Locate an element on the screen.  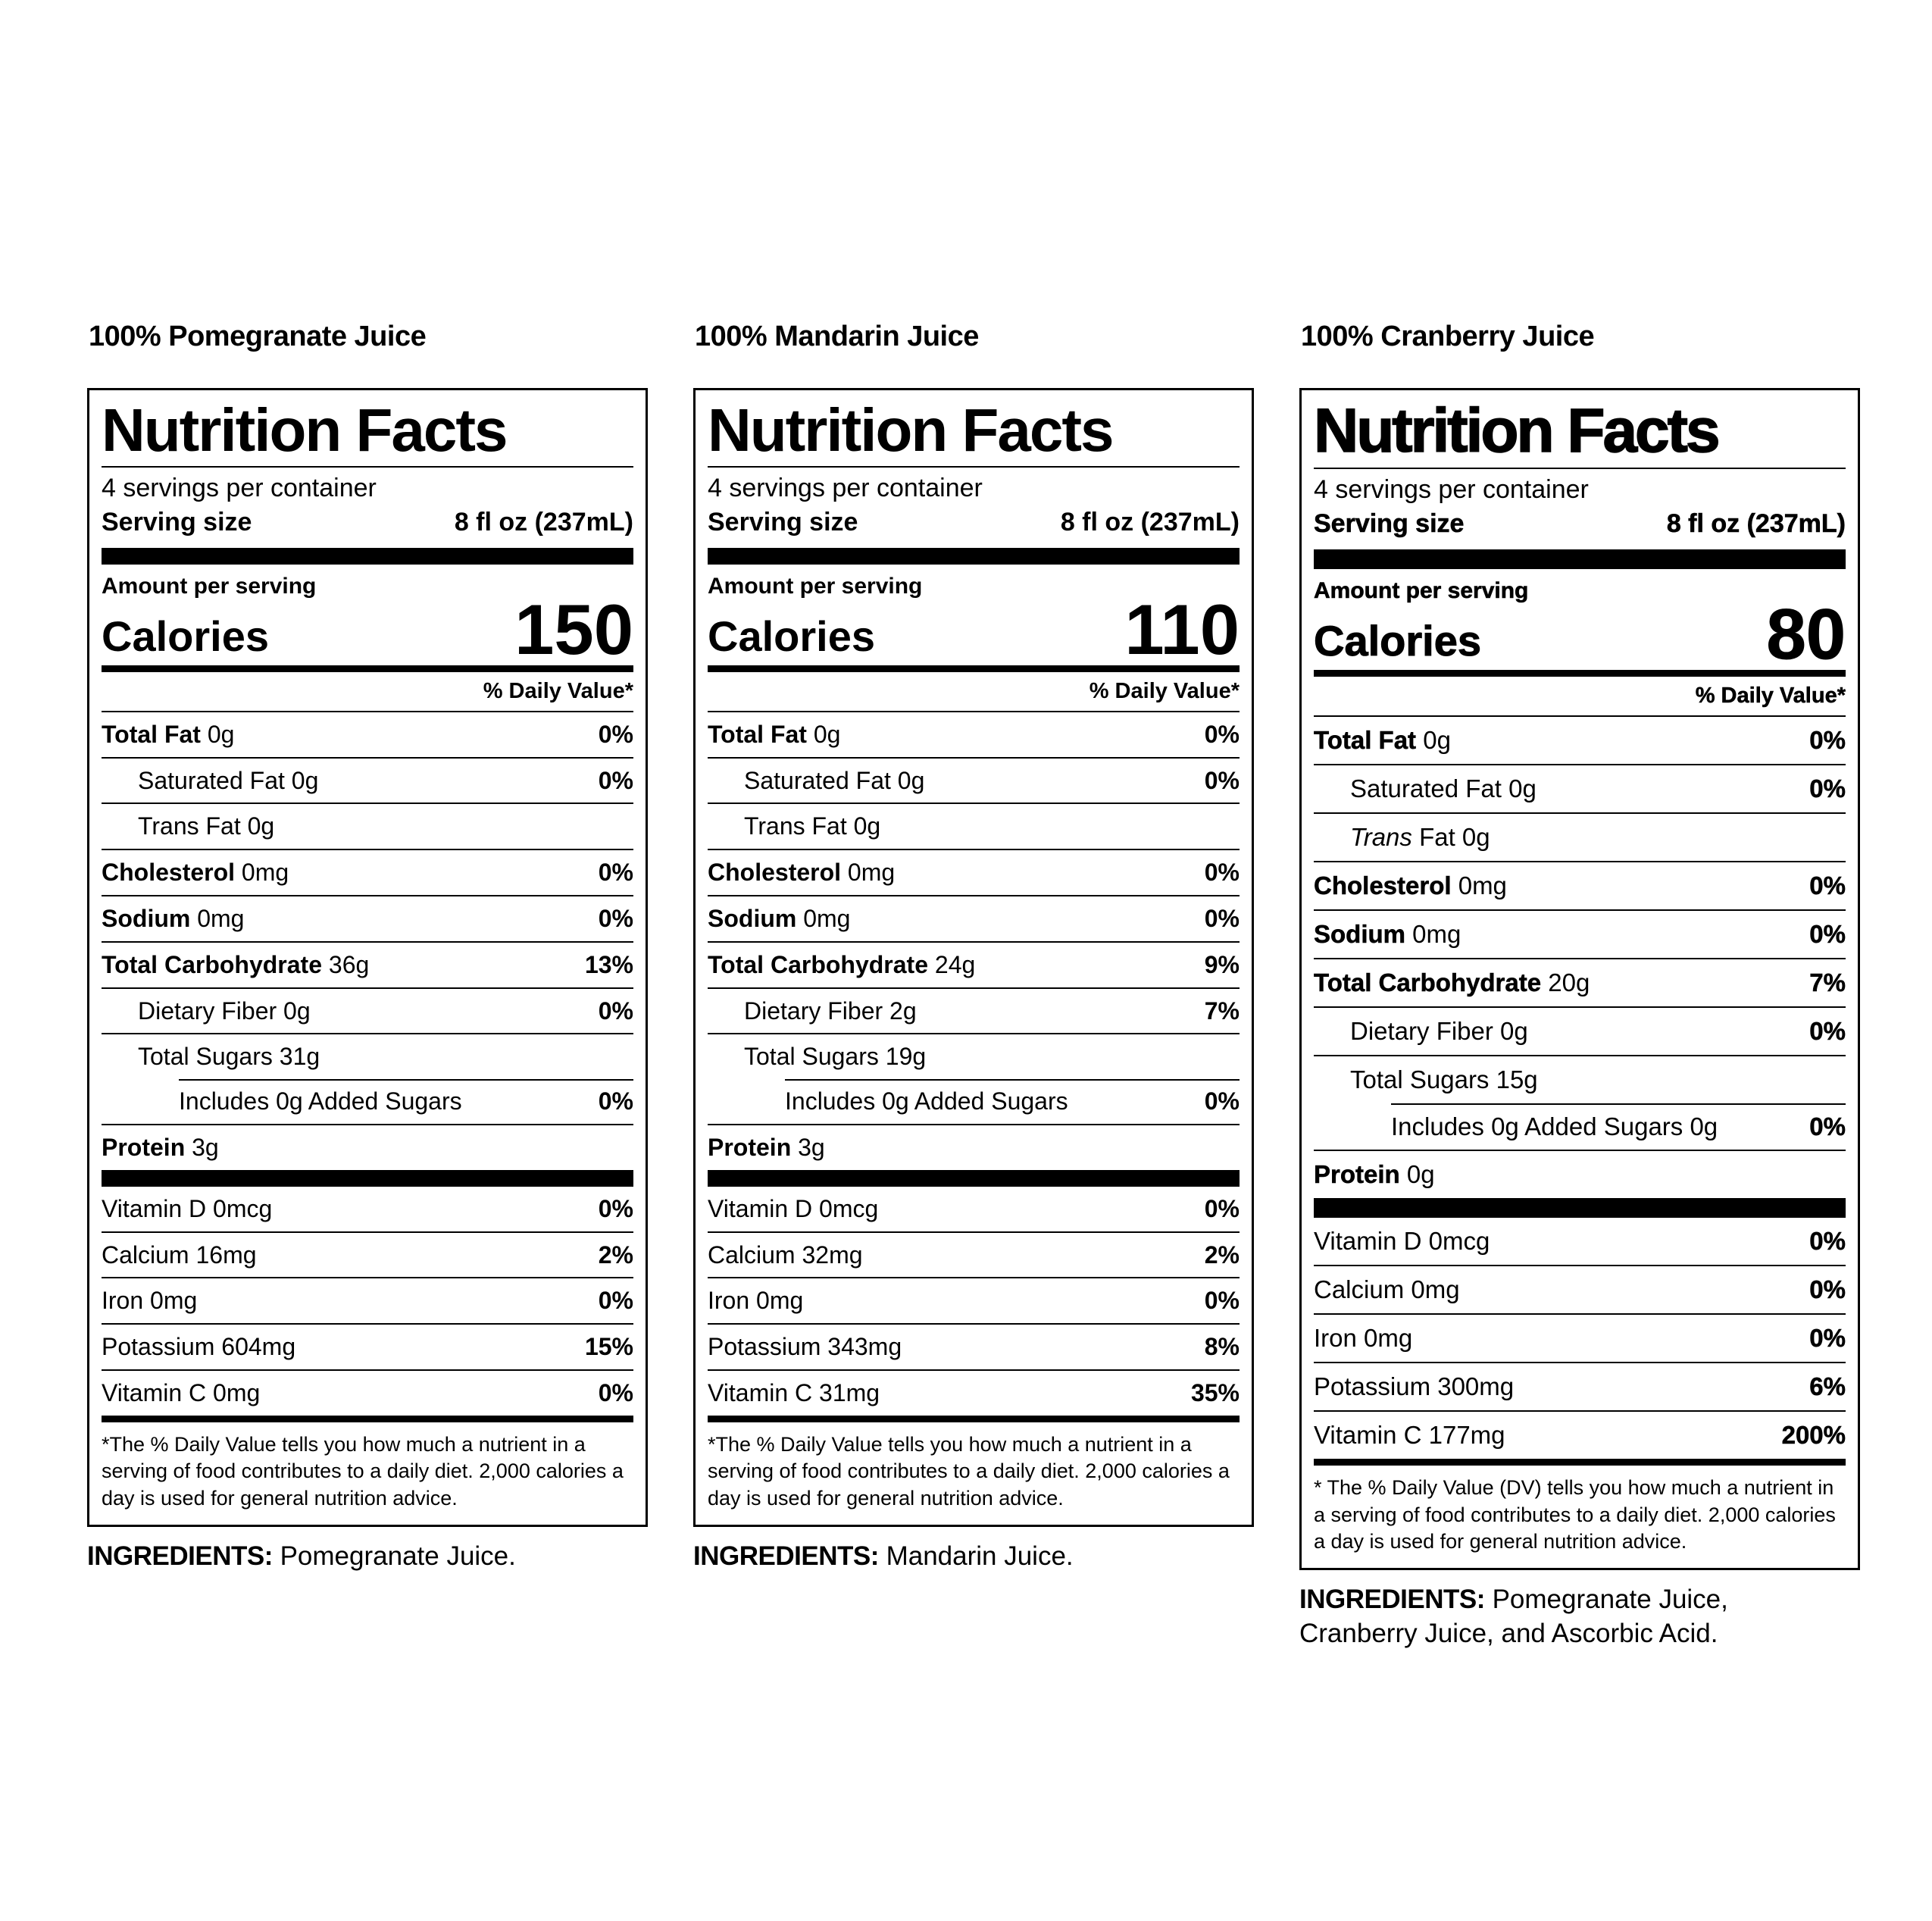
nutrient-row: Cholesterol 0mg 0% is located at coordinates (974, 872).